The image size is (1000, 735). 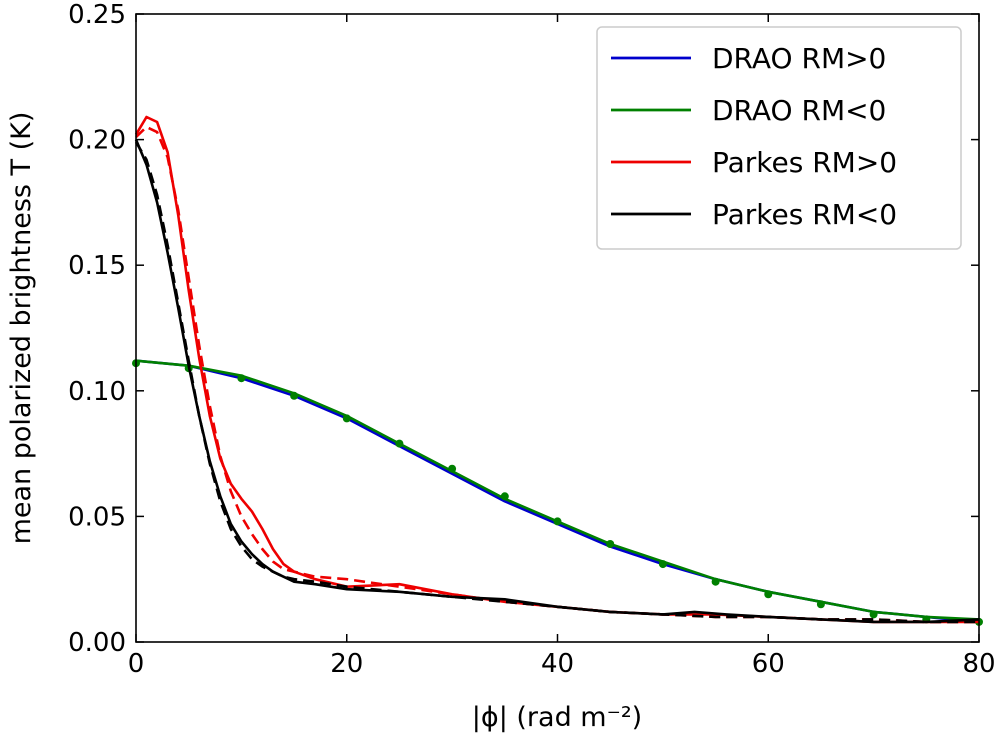 I want to click on legend-item: Parkes RM>0, so click(x=754, y=162).